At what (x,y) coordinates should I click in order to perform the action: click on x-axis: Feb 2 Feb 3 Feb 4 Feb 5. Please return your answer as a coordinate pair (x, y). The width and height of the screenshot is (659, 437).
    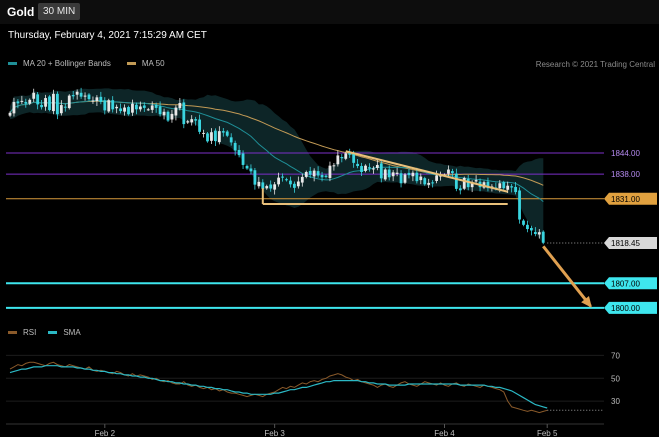
    Looking at the image, I should click on (305, 430).